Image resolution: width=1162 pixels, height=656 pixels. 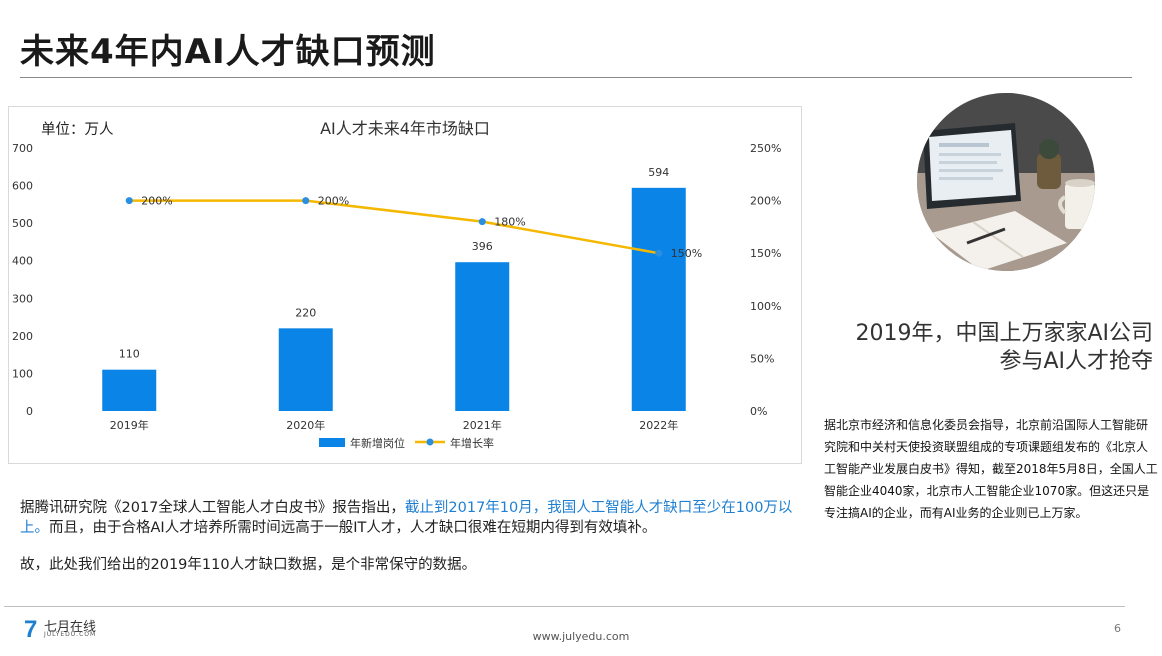 What do you see at coordinates (129, 354) in the screenshot?
I see `bar-data-label: 110` at bounding box center [129, 354].